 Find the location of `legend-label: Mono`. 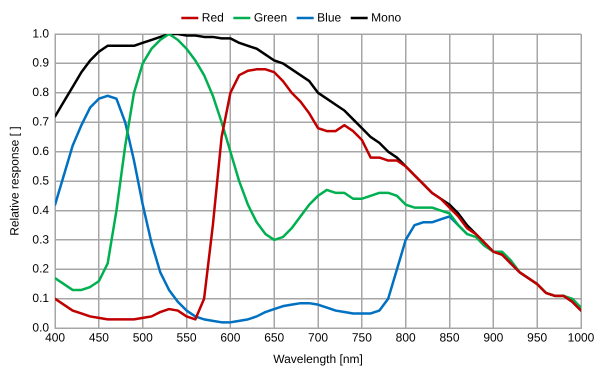

legend-label: Mono is located at coordinates (386, 17).